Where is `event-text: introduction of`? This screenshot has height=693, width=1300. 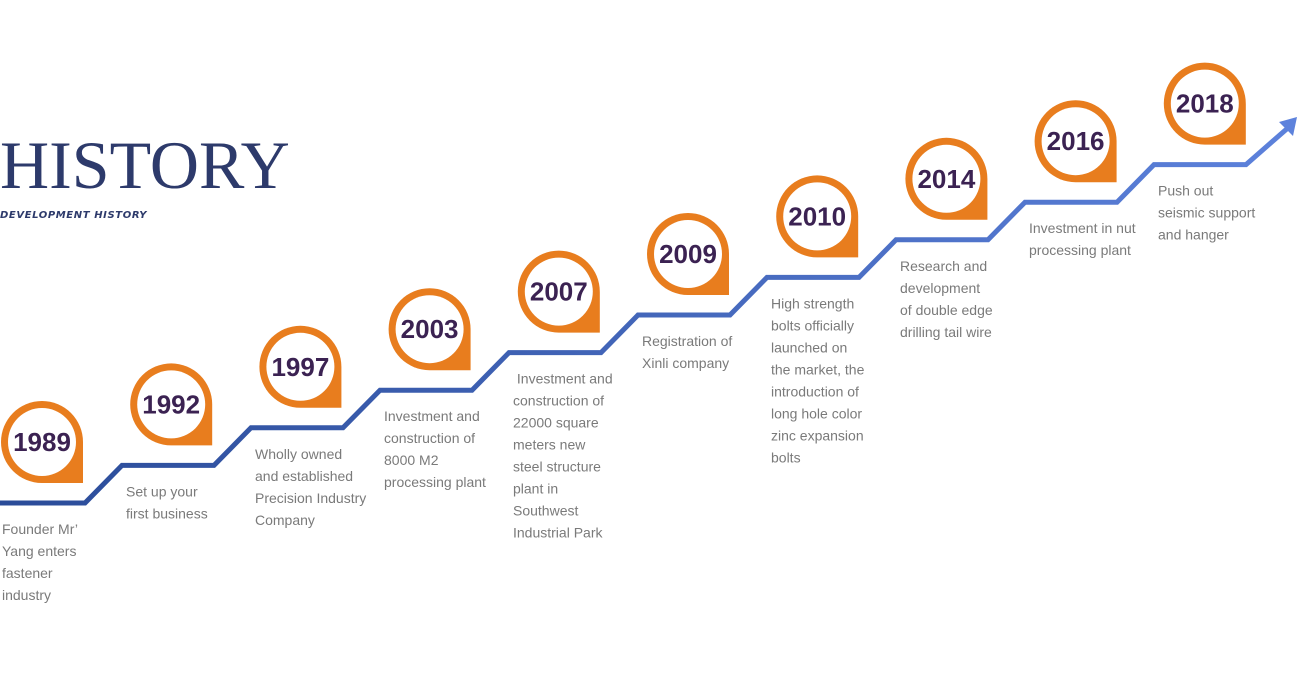 event-text: introduction of is located at coordinates (815, 391).